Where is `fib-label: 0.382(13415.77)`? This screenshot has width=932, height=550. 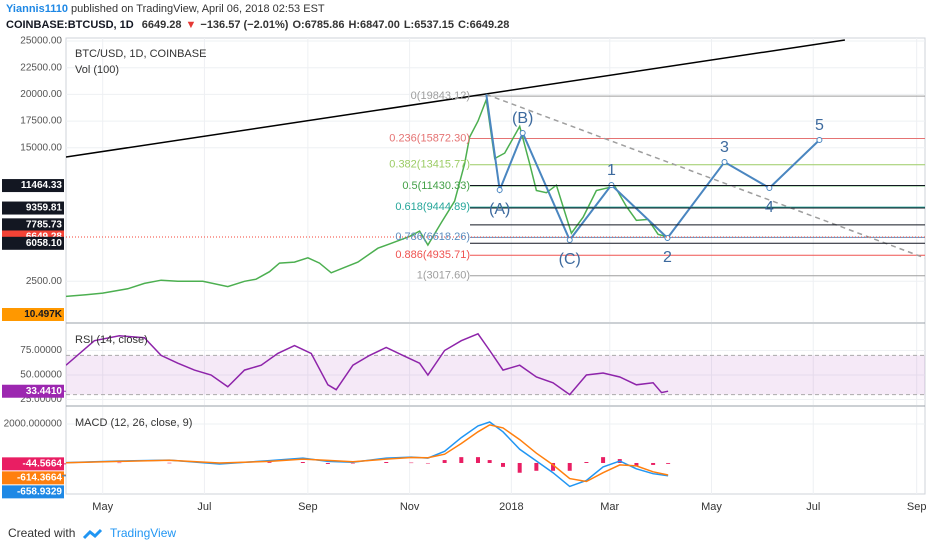 fib-label: 0.382(13415.77) is located at coordinates (429, 165).